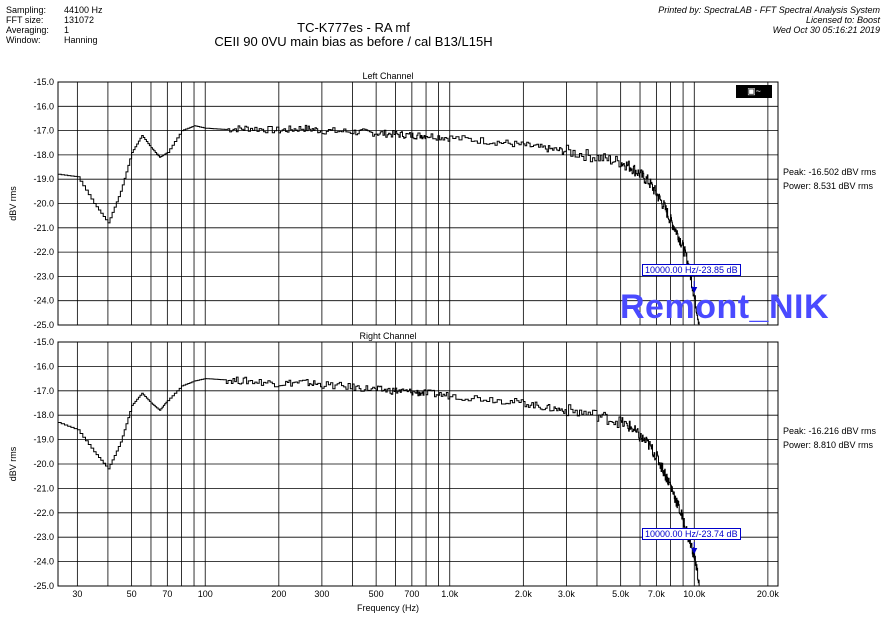 The image size is (887, 627). What do you see at coordinates (26, 10) in the screenshot?
I see `sampling-label: Sampling:` at bounding box center [26, 10].